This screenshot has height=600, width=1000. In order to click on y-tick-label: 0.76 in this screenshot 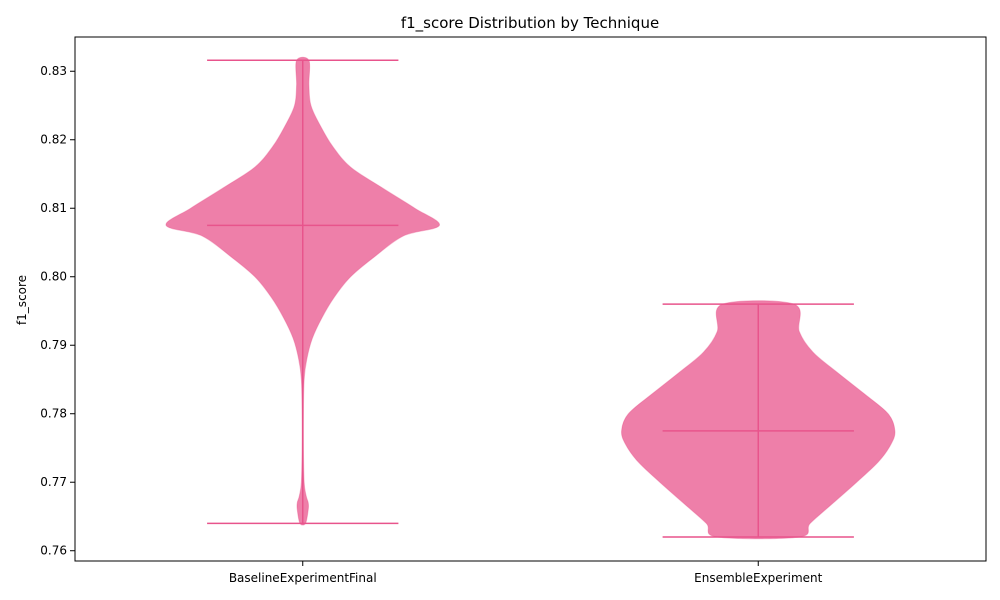, I will do `click(53, 551)`.